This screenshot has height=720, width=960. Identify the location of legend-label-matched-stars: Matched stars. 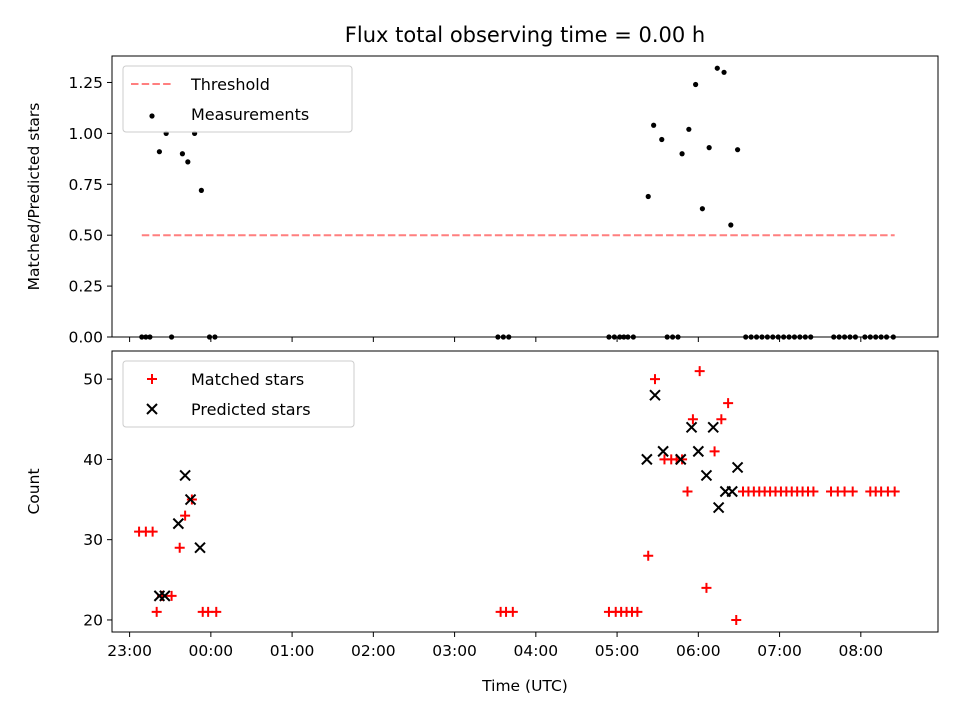
(247, 379).